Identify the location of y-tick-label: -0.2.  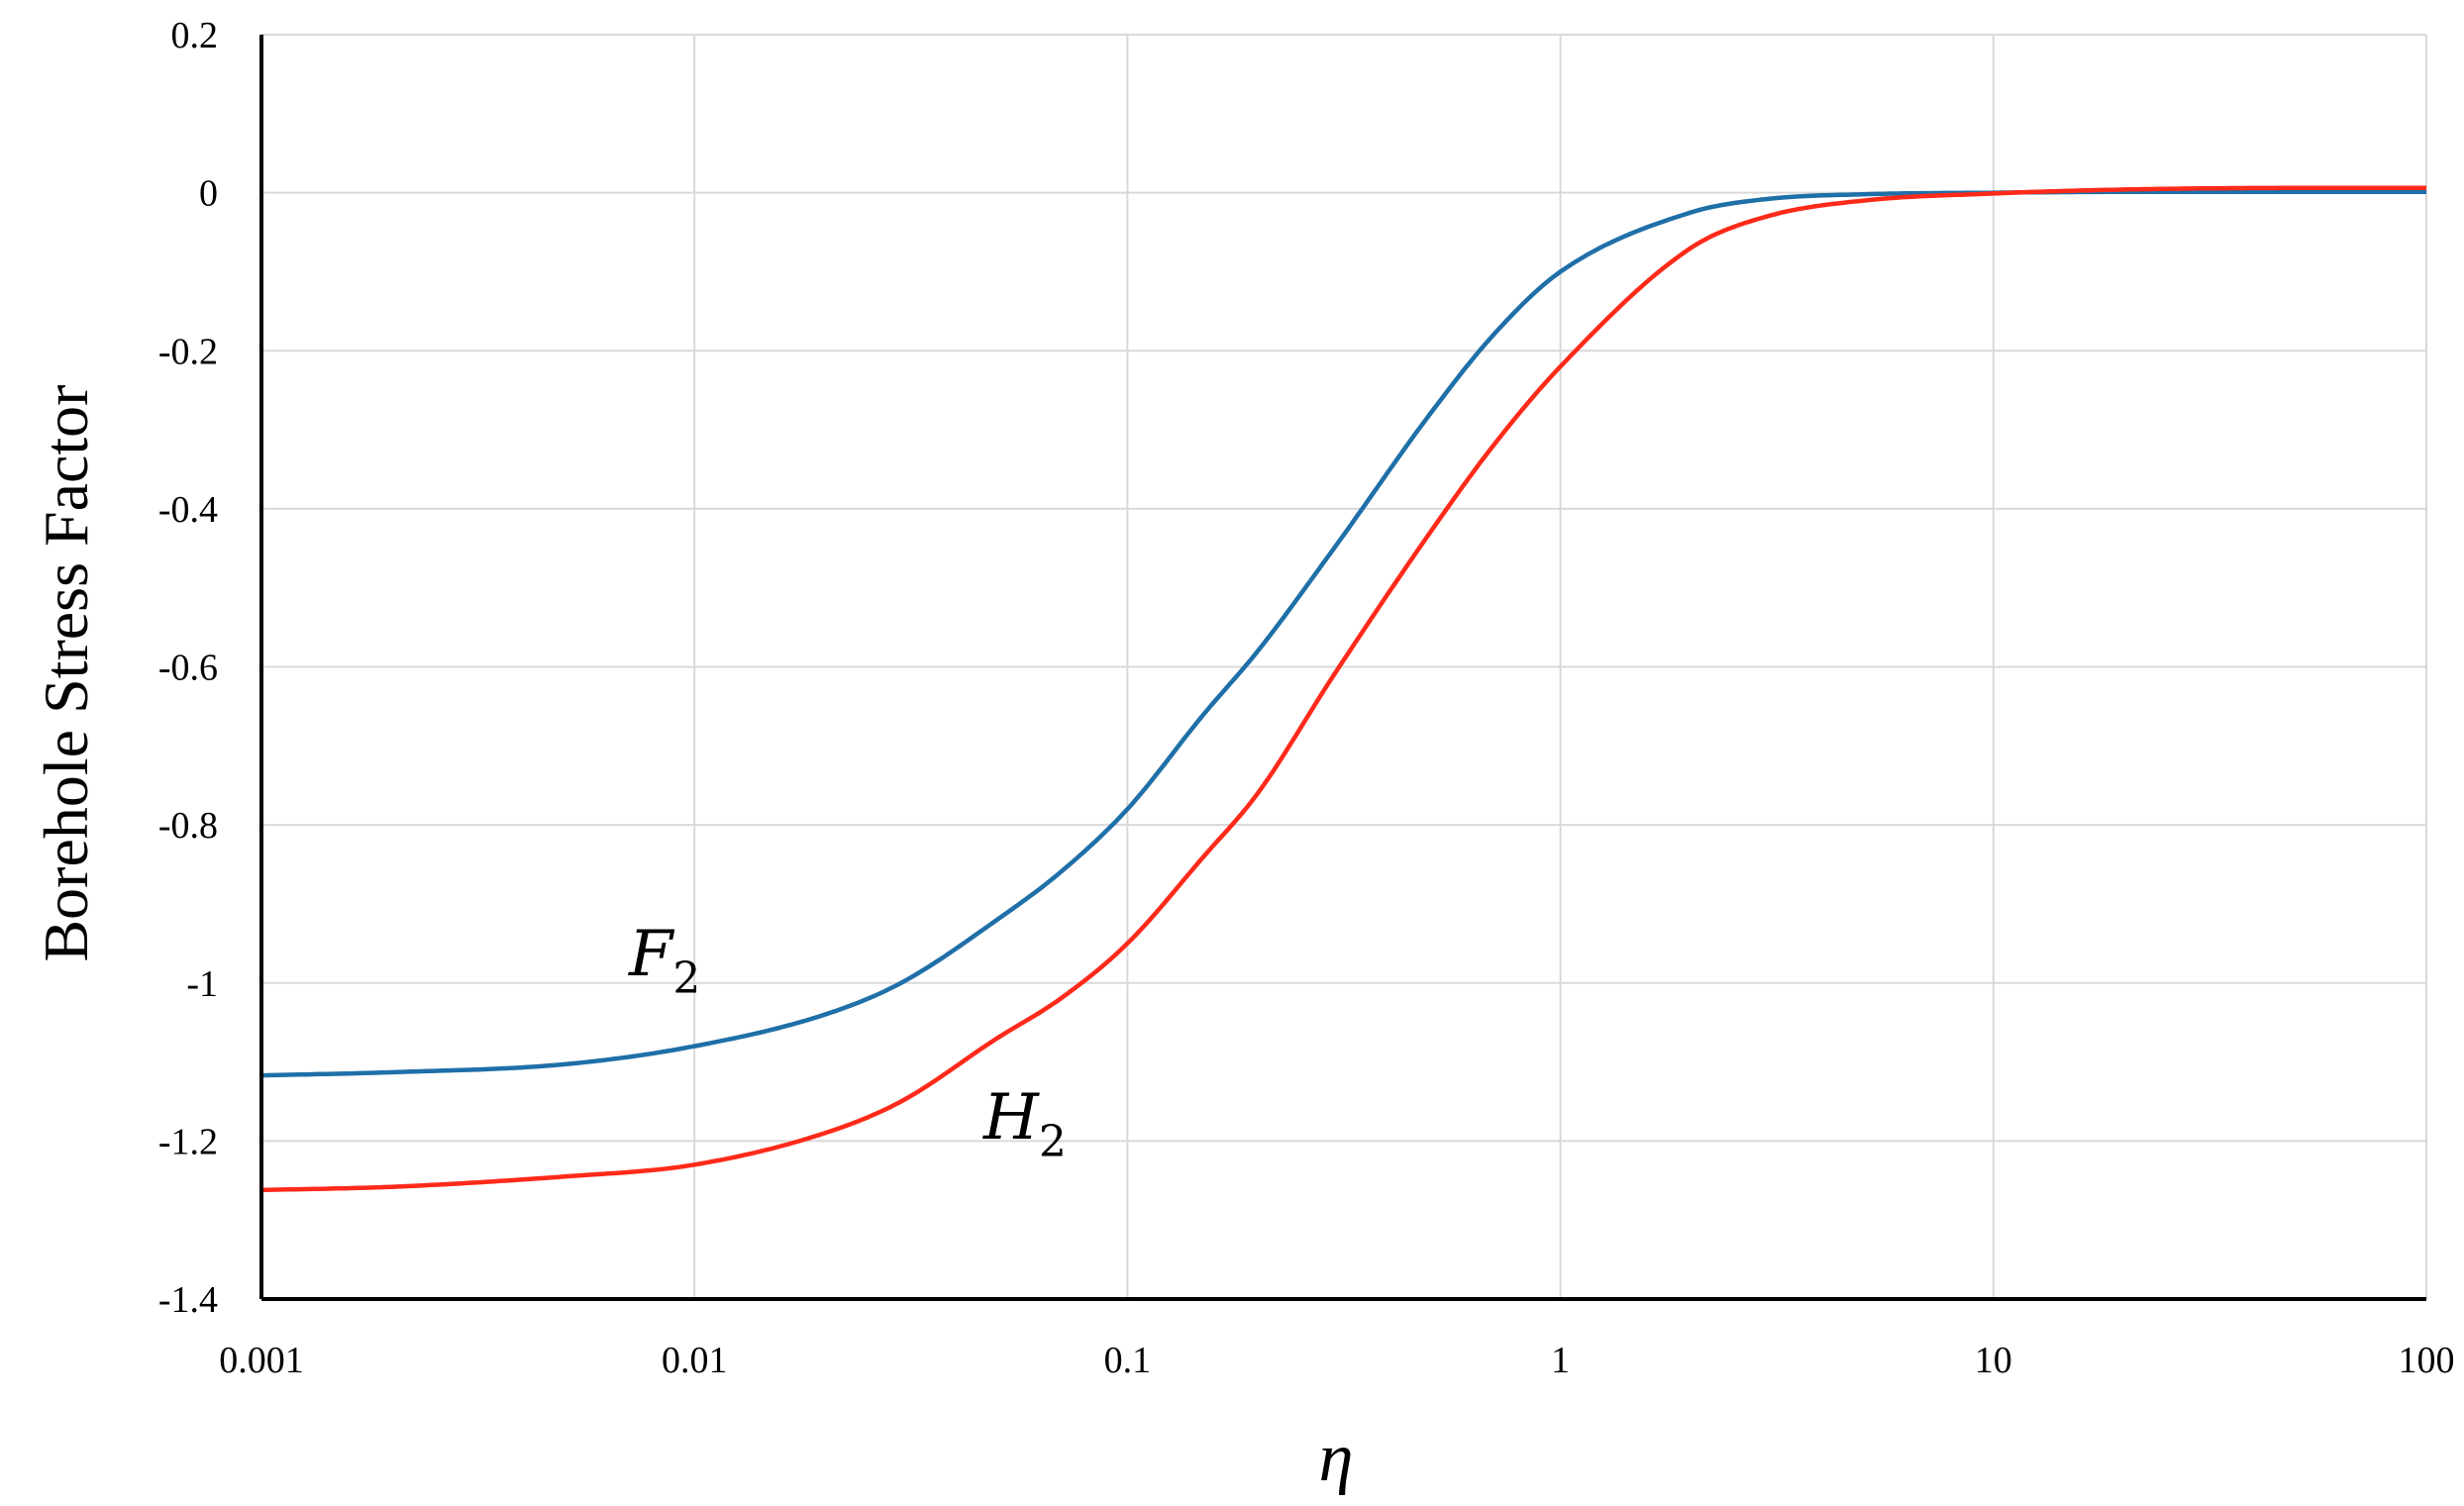
(188, 351).